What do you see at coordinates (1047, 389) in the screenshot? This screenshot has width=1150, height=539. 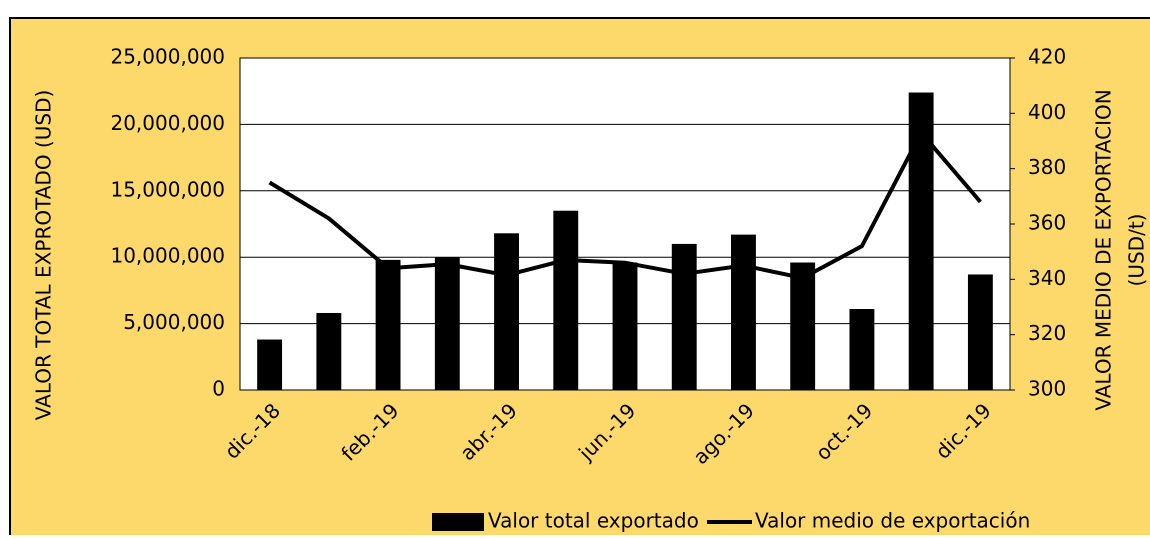 I see `y2-tick-label: 300` at bounding box center [1047, 389].